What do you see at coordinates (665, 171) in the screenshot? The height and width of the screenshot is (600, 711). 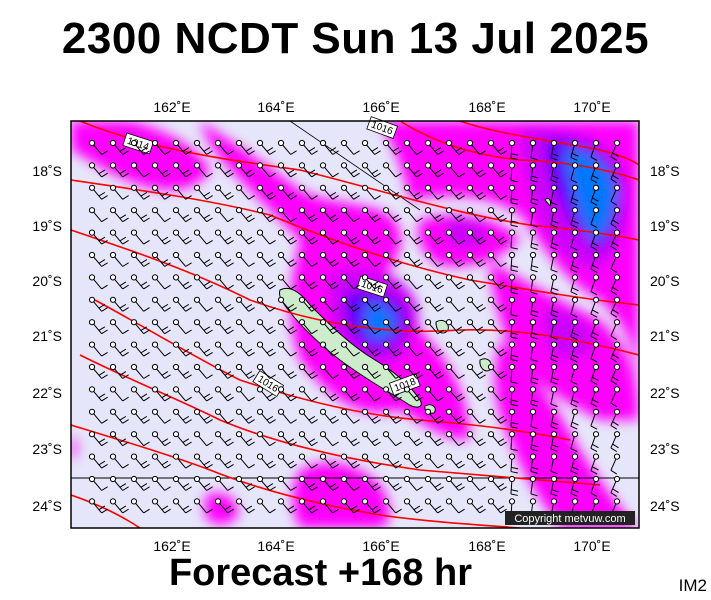 I see `lat-tick-right: 18˚S` at bounding box center [665, 171].